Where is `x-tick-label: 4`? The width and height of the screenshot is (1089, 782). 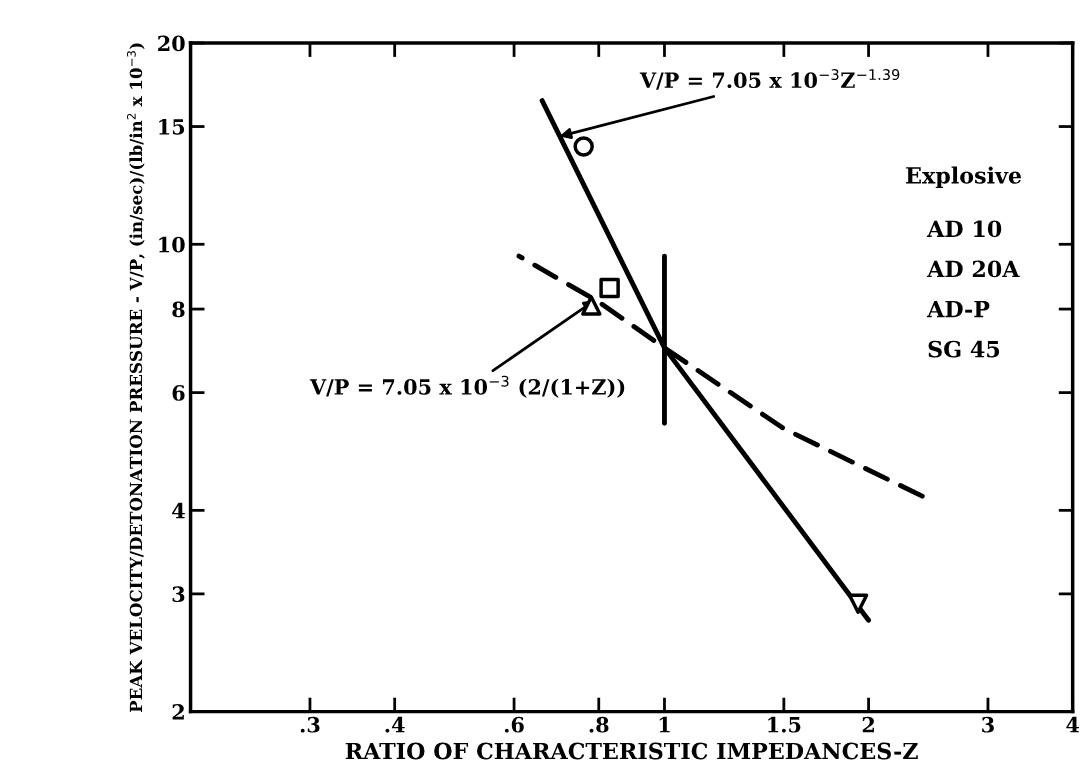
x-tick-label: 4 is located at coordinates (1073, 724).